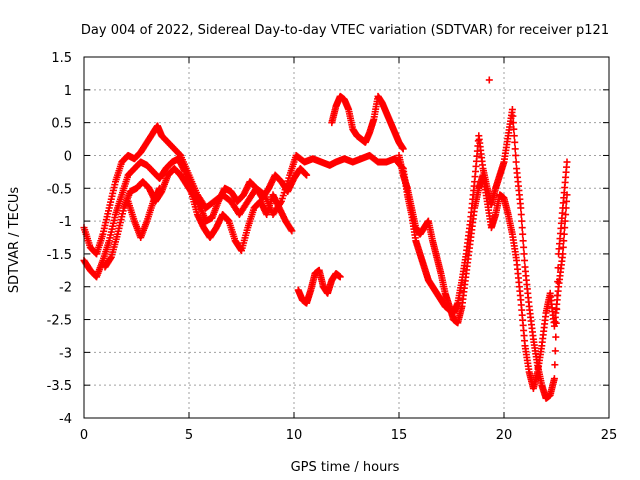  I want to click on y-tick-label: 0, so click(68, 156).